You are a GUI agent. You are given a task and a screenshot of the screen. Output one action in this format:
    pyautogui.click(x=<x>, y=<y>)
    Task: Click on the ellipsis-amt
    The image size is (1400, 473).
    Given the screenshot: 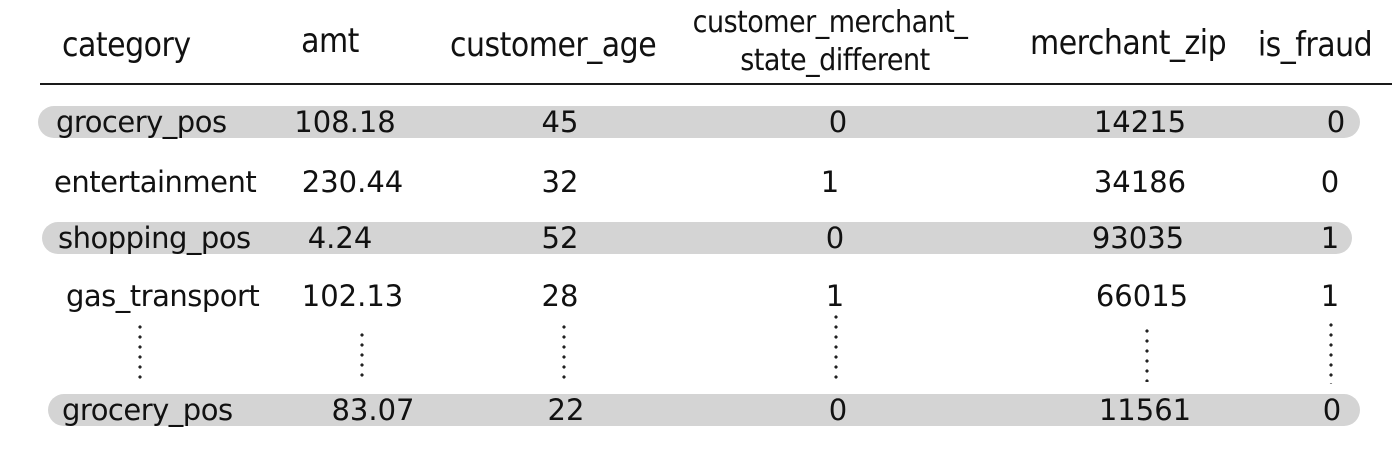 What is the action you would take?
    pyautogui.click(x=362, y=355)
    